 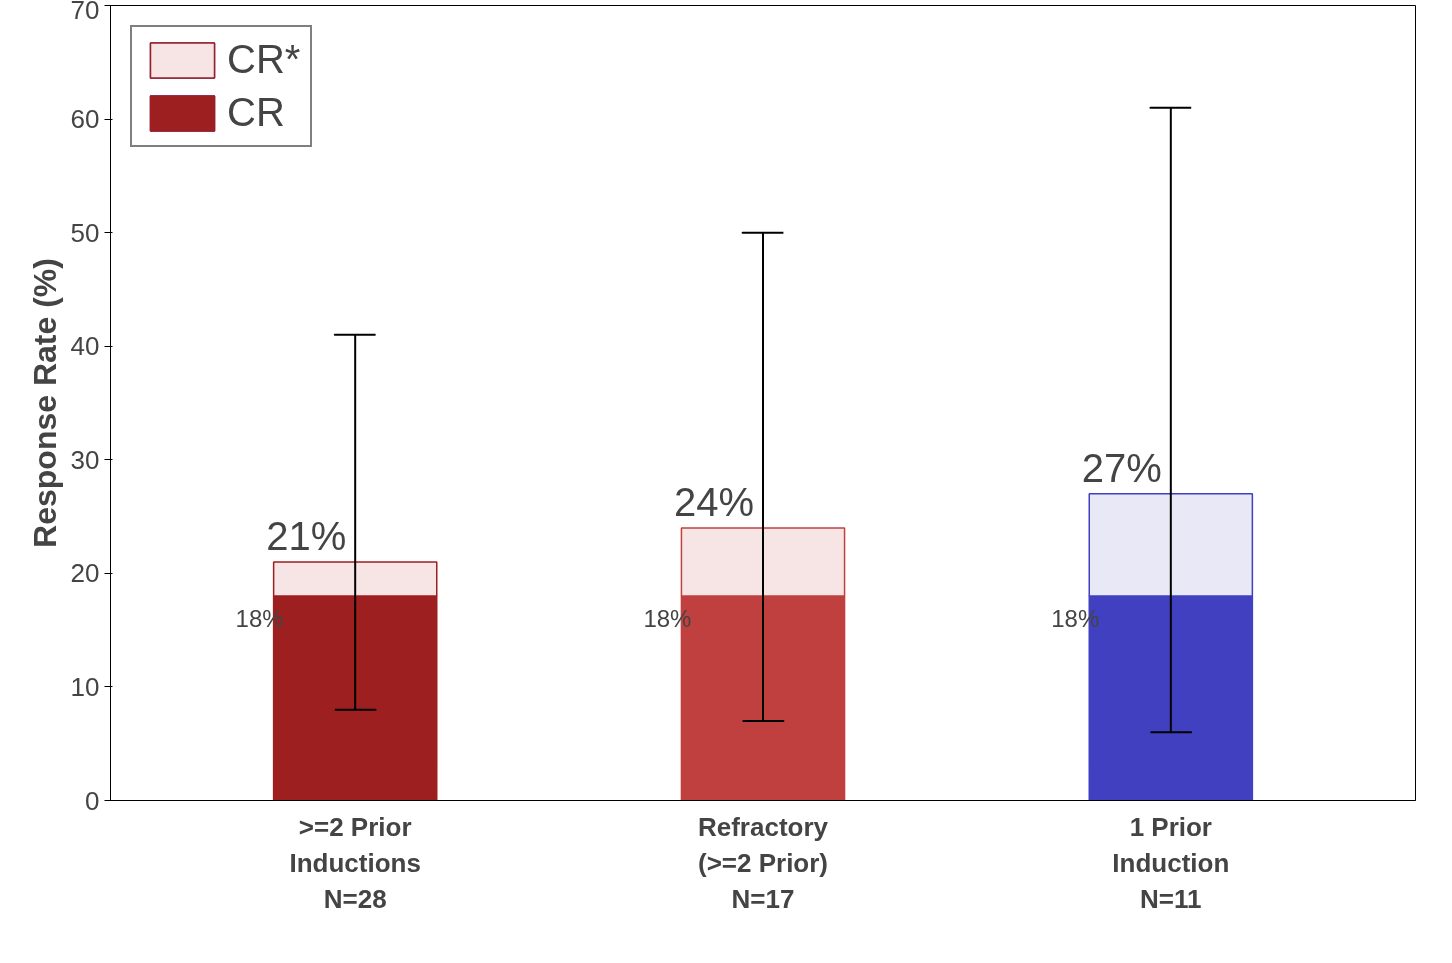 What do you see at coordinates (85, 573) in the screenshot?
I see `y-tick-label: 20` at bounding box center [85, 573].